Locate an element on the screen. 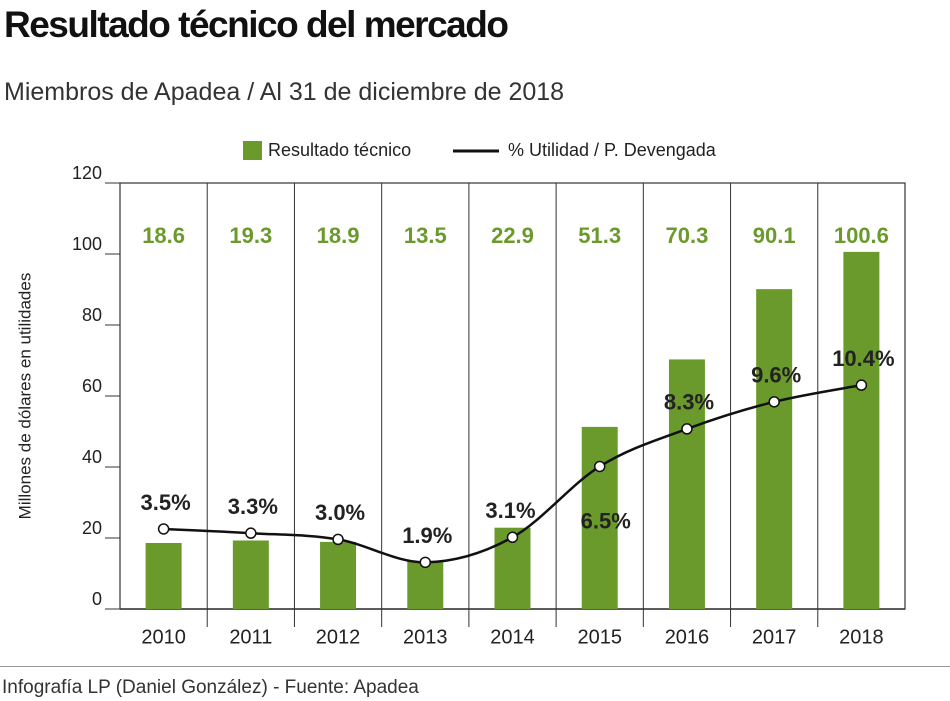 This screenshot has width=950, height=701. y-tick-label: 120 is located at coordinates (87, 173).